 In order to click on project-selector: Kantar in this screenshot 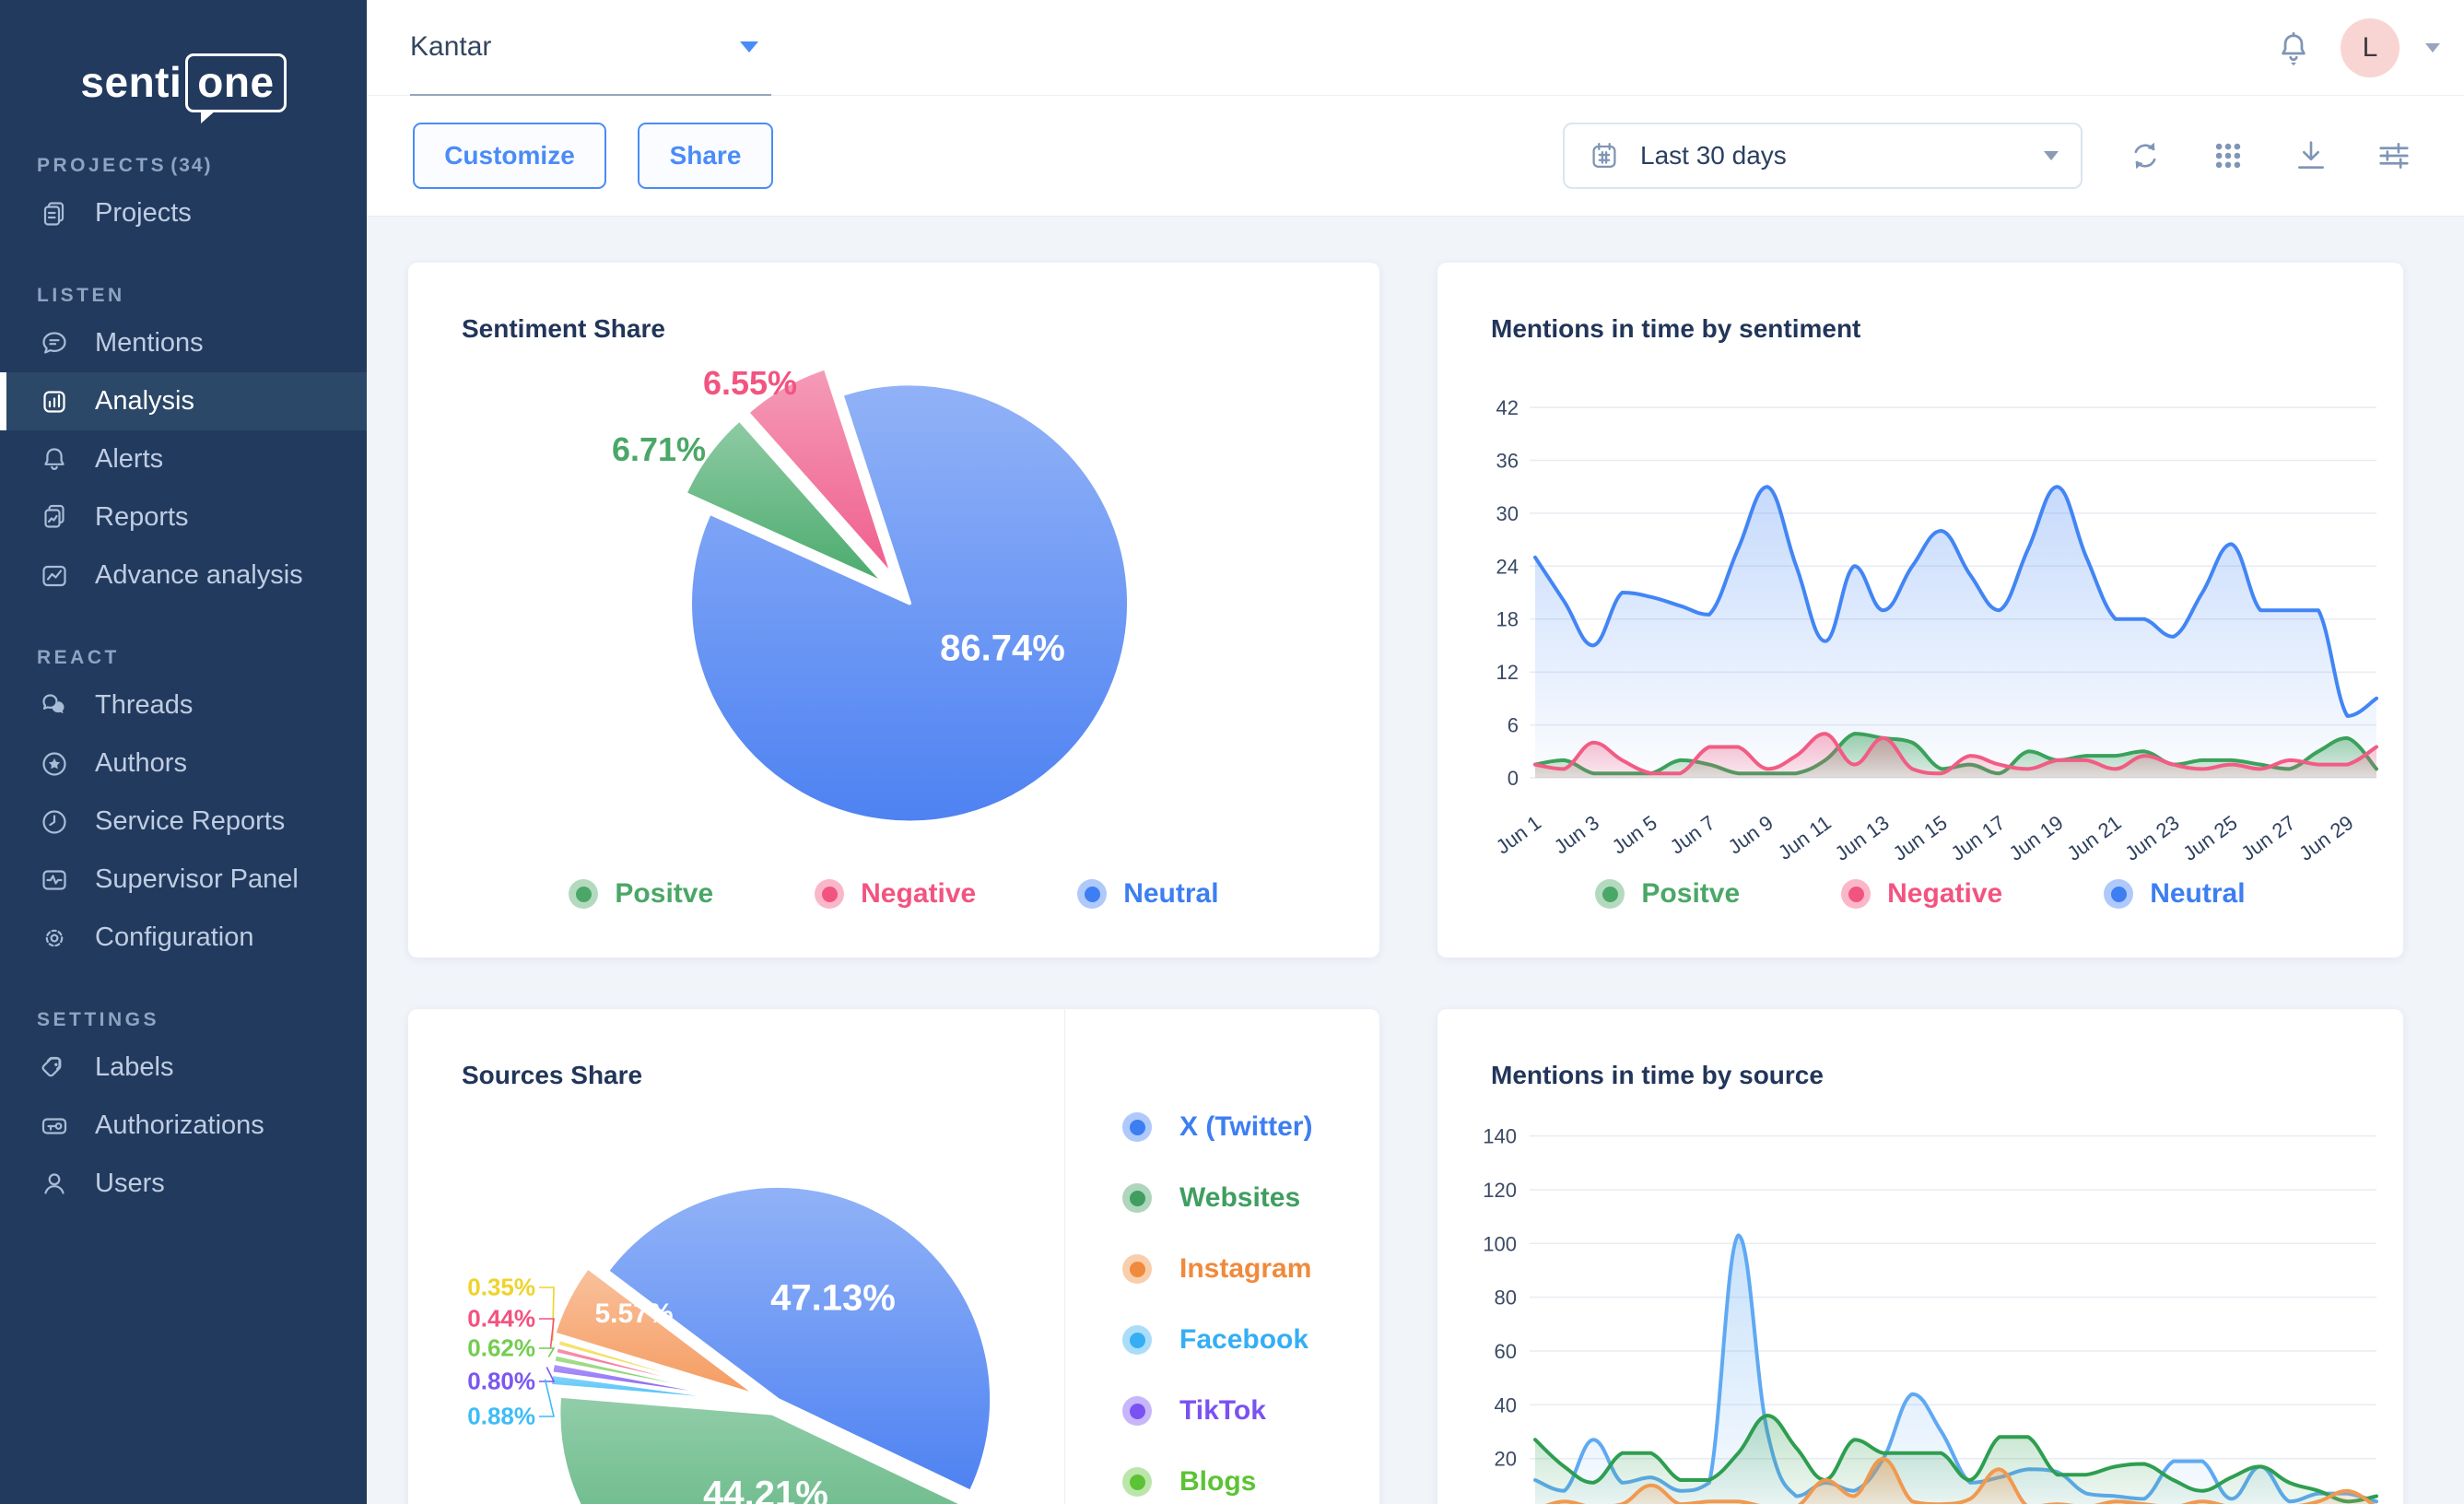, I will do `click(590, 48)`.